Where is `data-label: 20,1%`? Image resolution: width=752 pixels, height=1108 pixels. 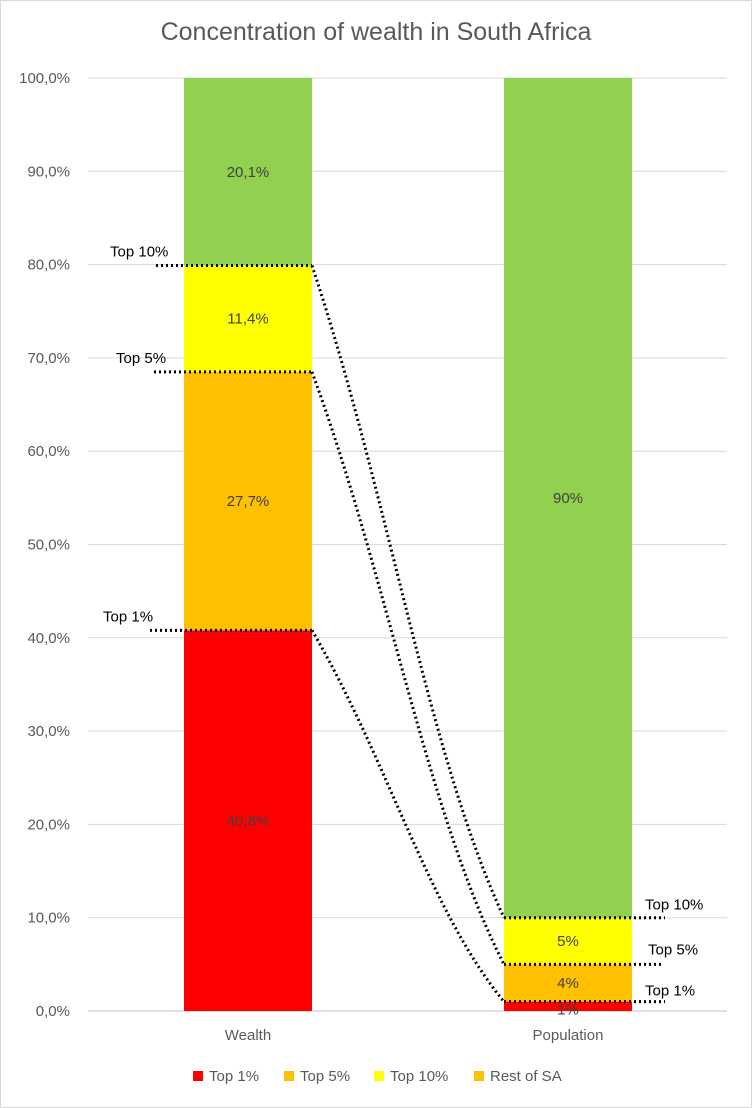 data-label: 20,1% is located at coordinates (248, 172).